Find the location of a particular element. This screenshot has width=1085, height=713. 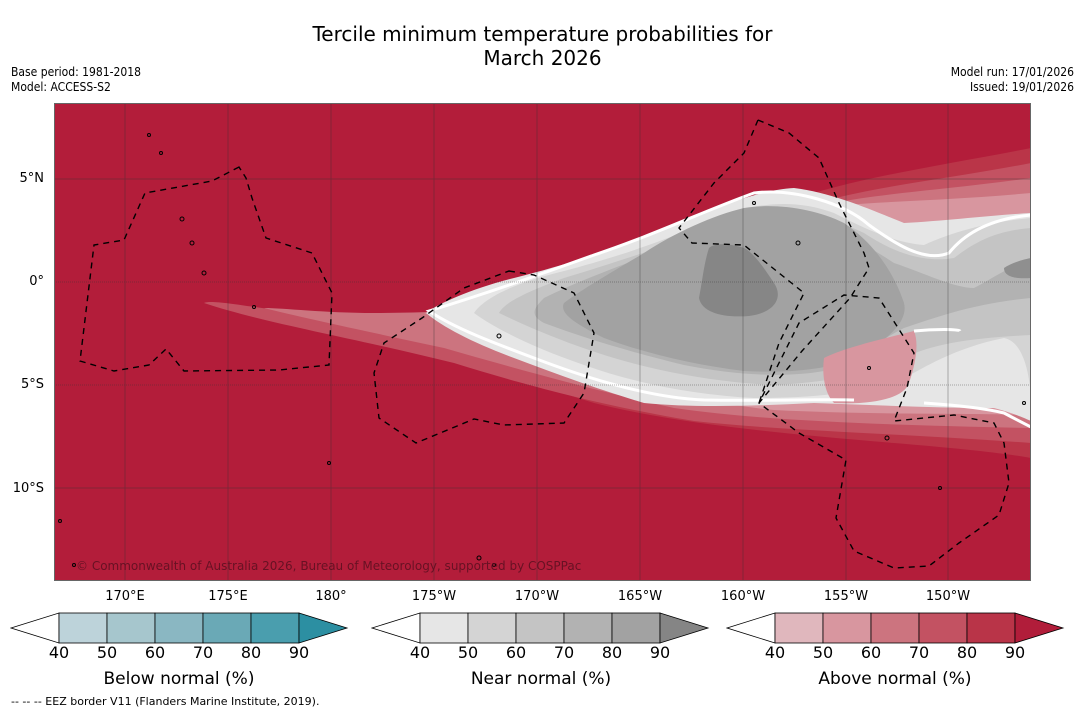

near-normal-swatches is located at coordinates (540, 628).